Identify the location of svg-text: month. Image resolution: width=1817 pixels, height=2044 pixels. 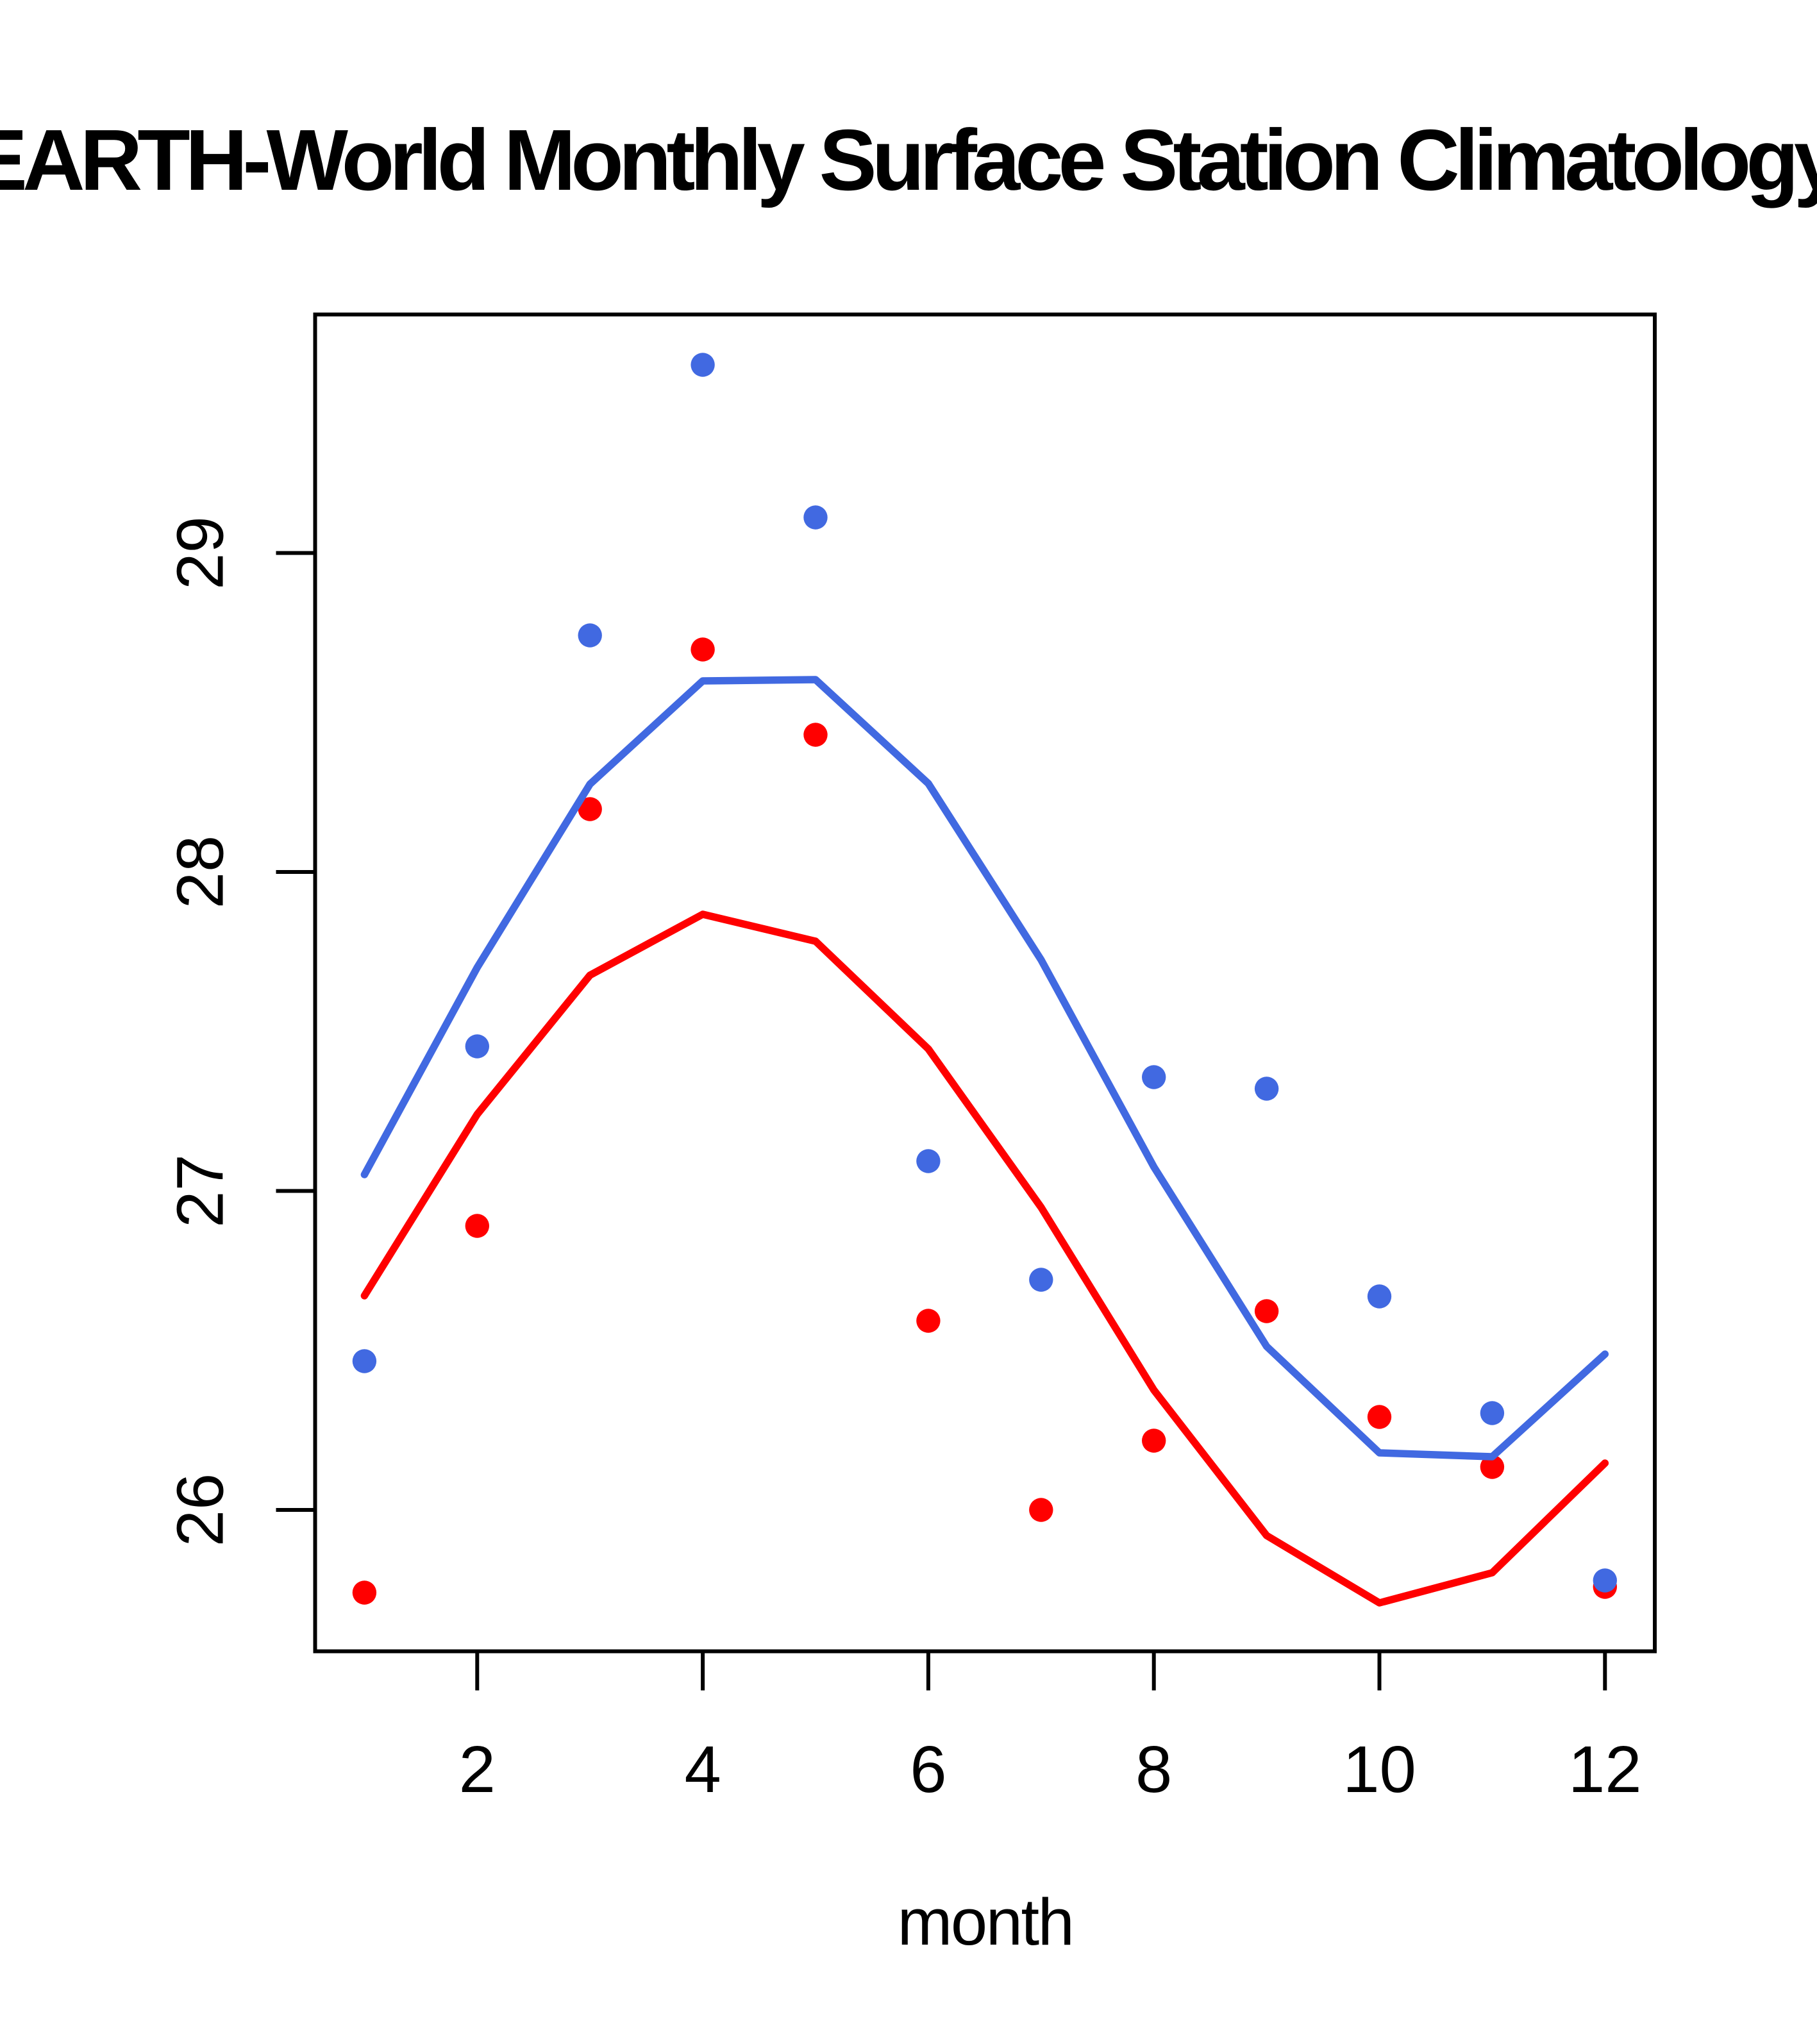
(986, 1922).